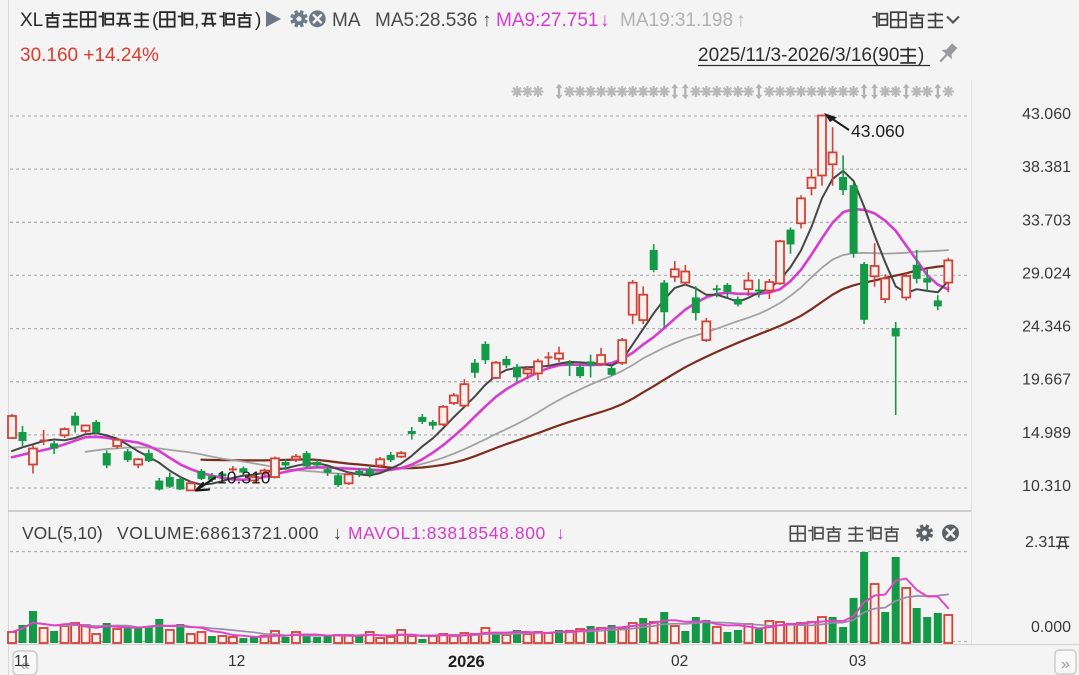 This screenshot has height=675, width=1079. I want to click on svg-text: 19.667, so click(1046, 380).